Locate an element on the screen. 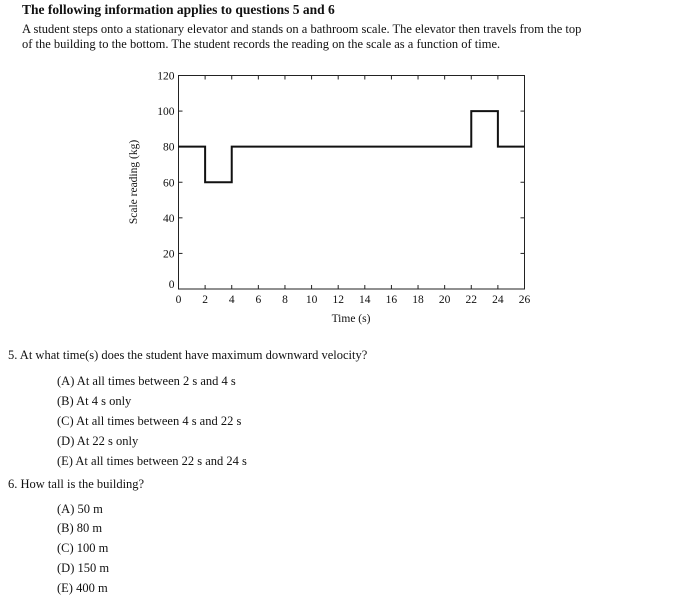  x-tick-label: 18 is located at coordinates (418, 300).